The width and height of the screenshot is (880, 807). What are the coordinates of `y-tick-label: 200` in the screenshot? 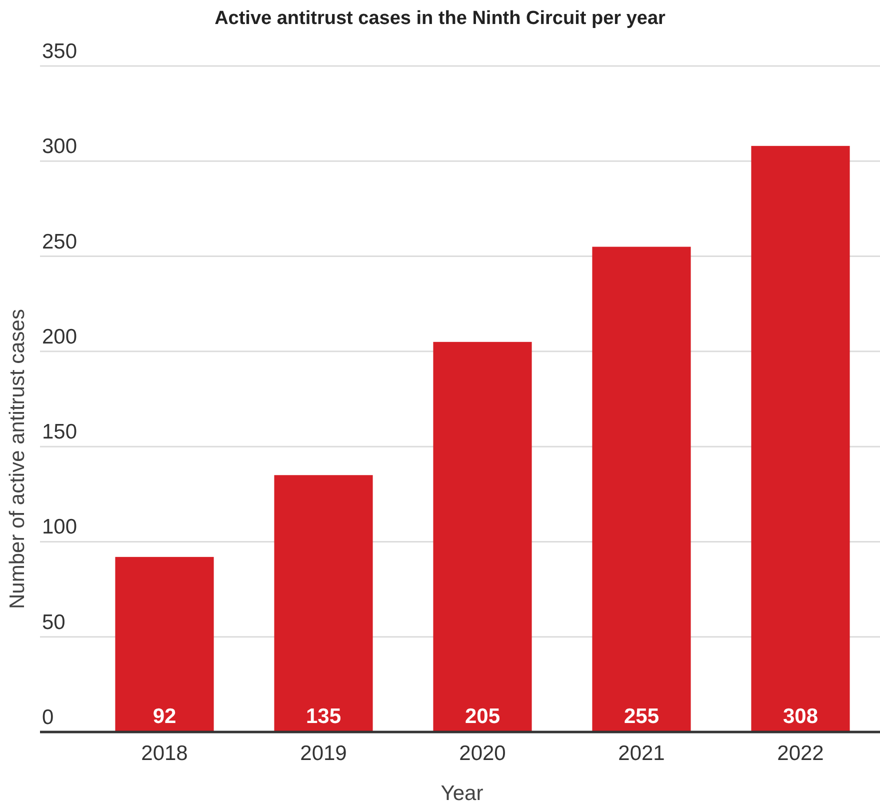 It's located at (60, 336).